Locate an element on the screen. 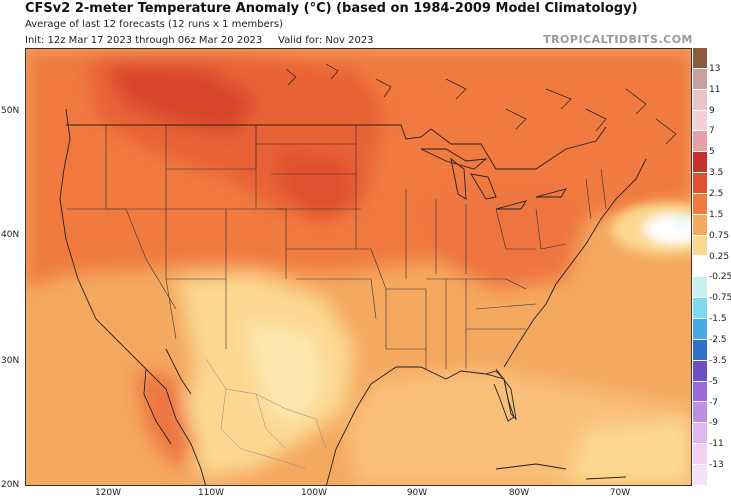 The width and height of the screenshot is (731, 500). colorbar-label: 0.25 is located at coordinates (719, 256).